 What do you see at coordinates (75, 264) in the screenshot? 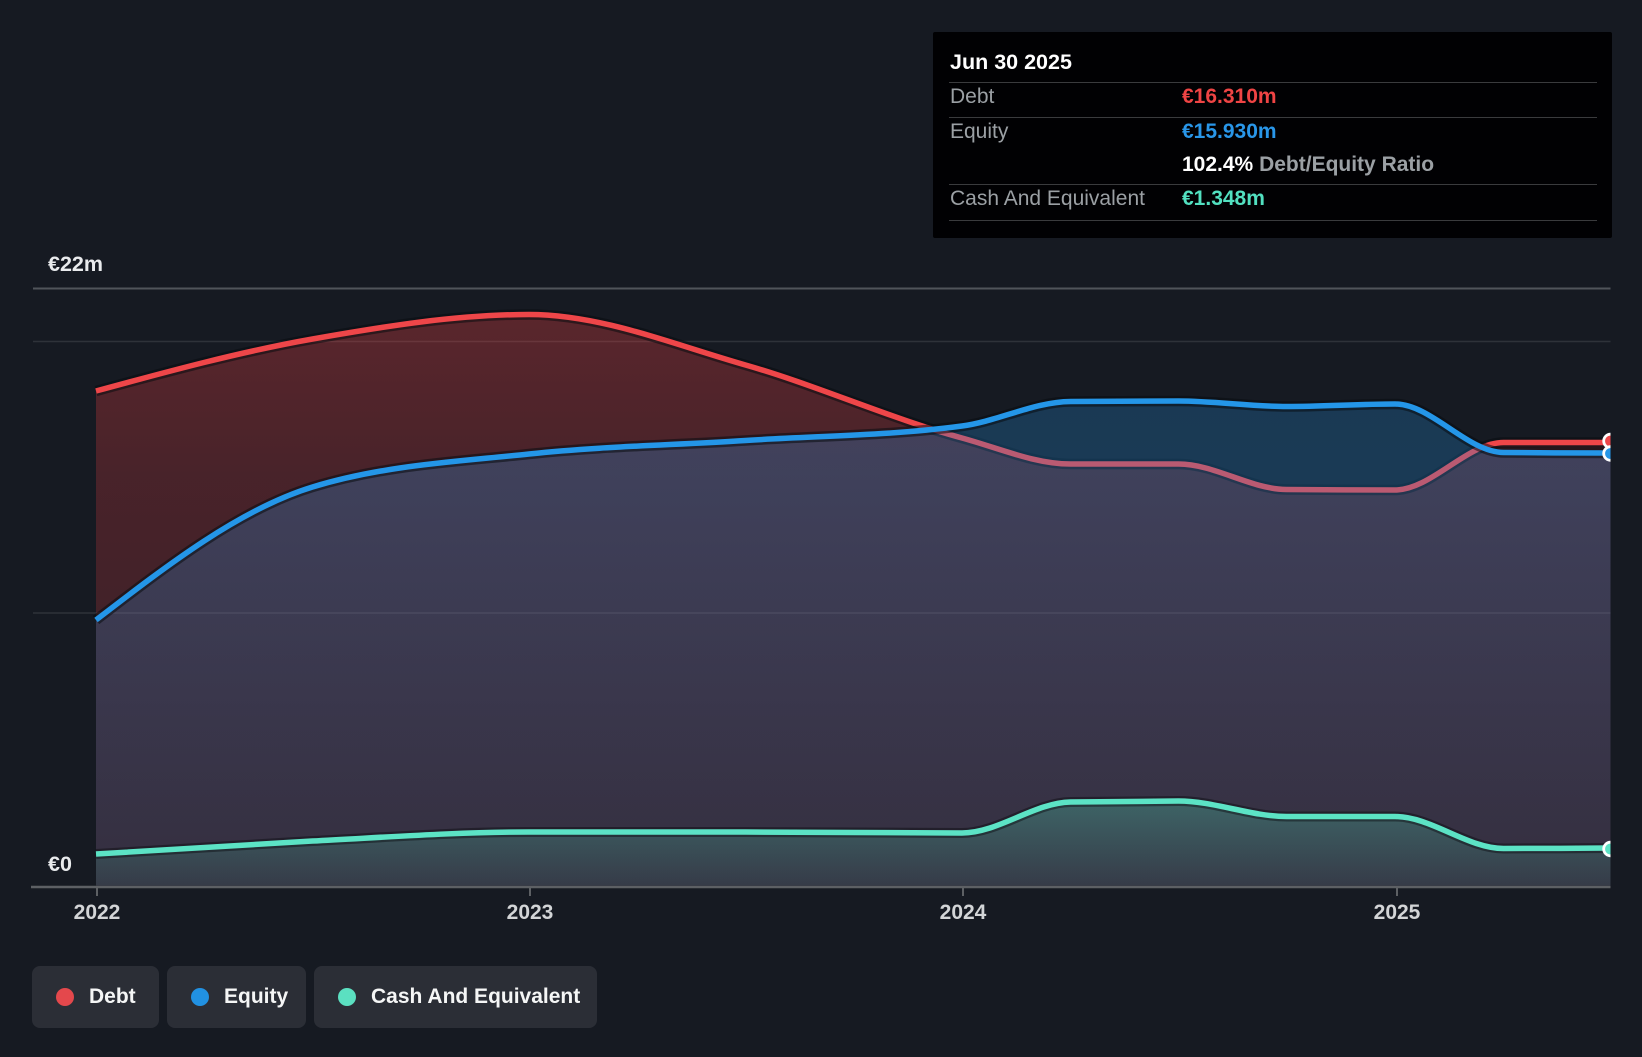
I see `svg-text: €22m` at bounding box center [75, 264].